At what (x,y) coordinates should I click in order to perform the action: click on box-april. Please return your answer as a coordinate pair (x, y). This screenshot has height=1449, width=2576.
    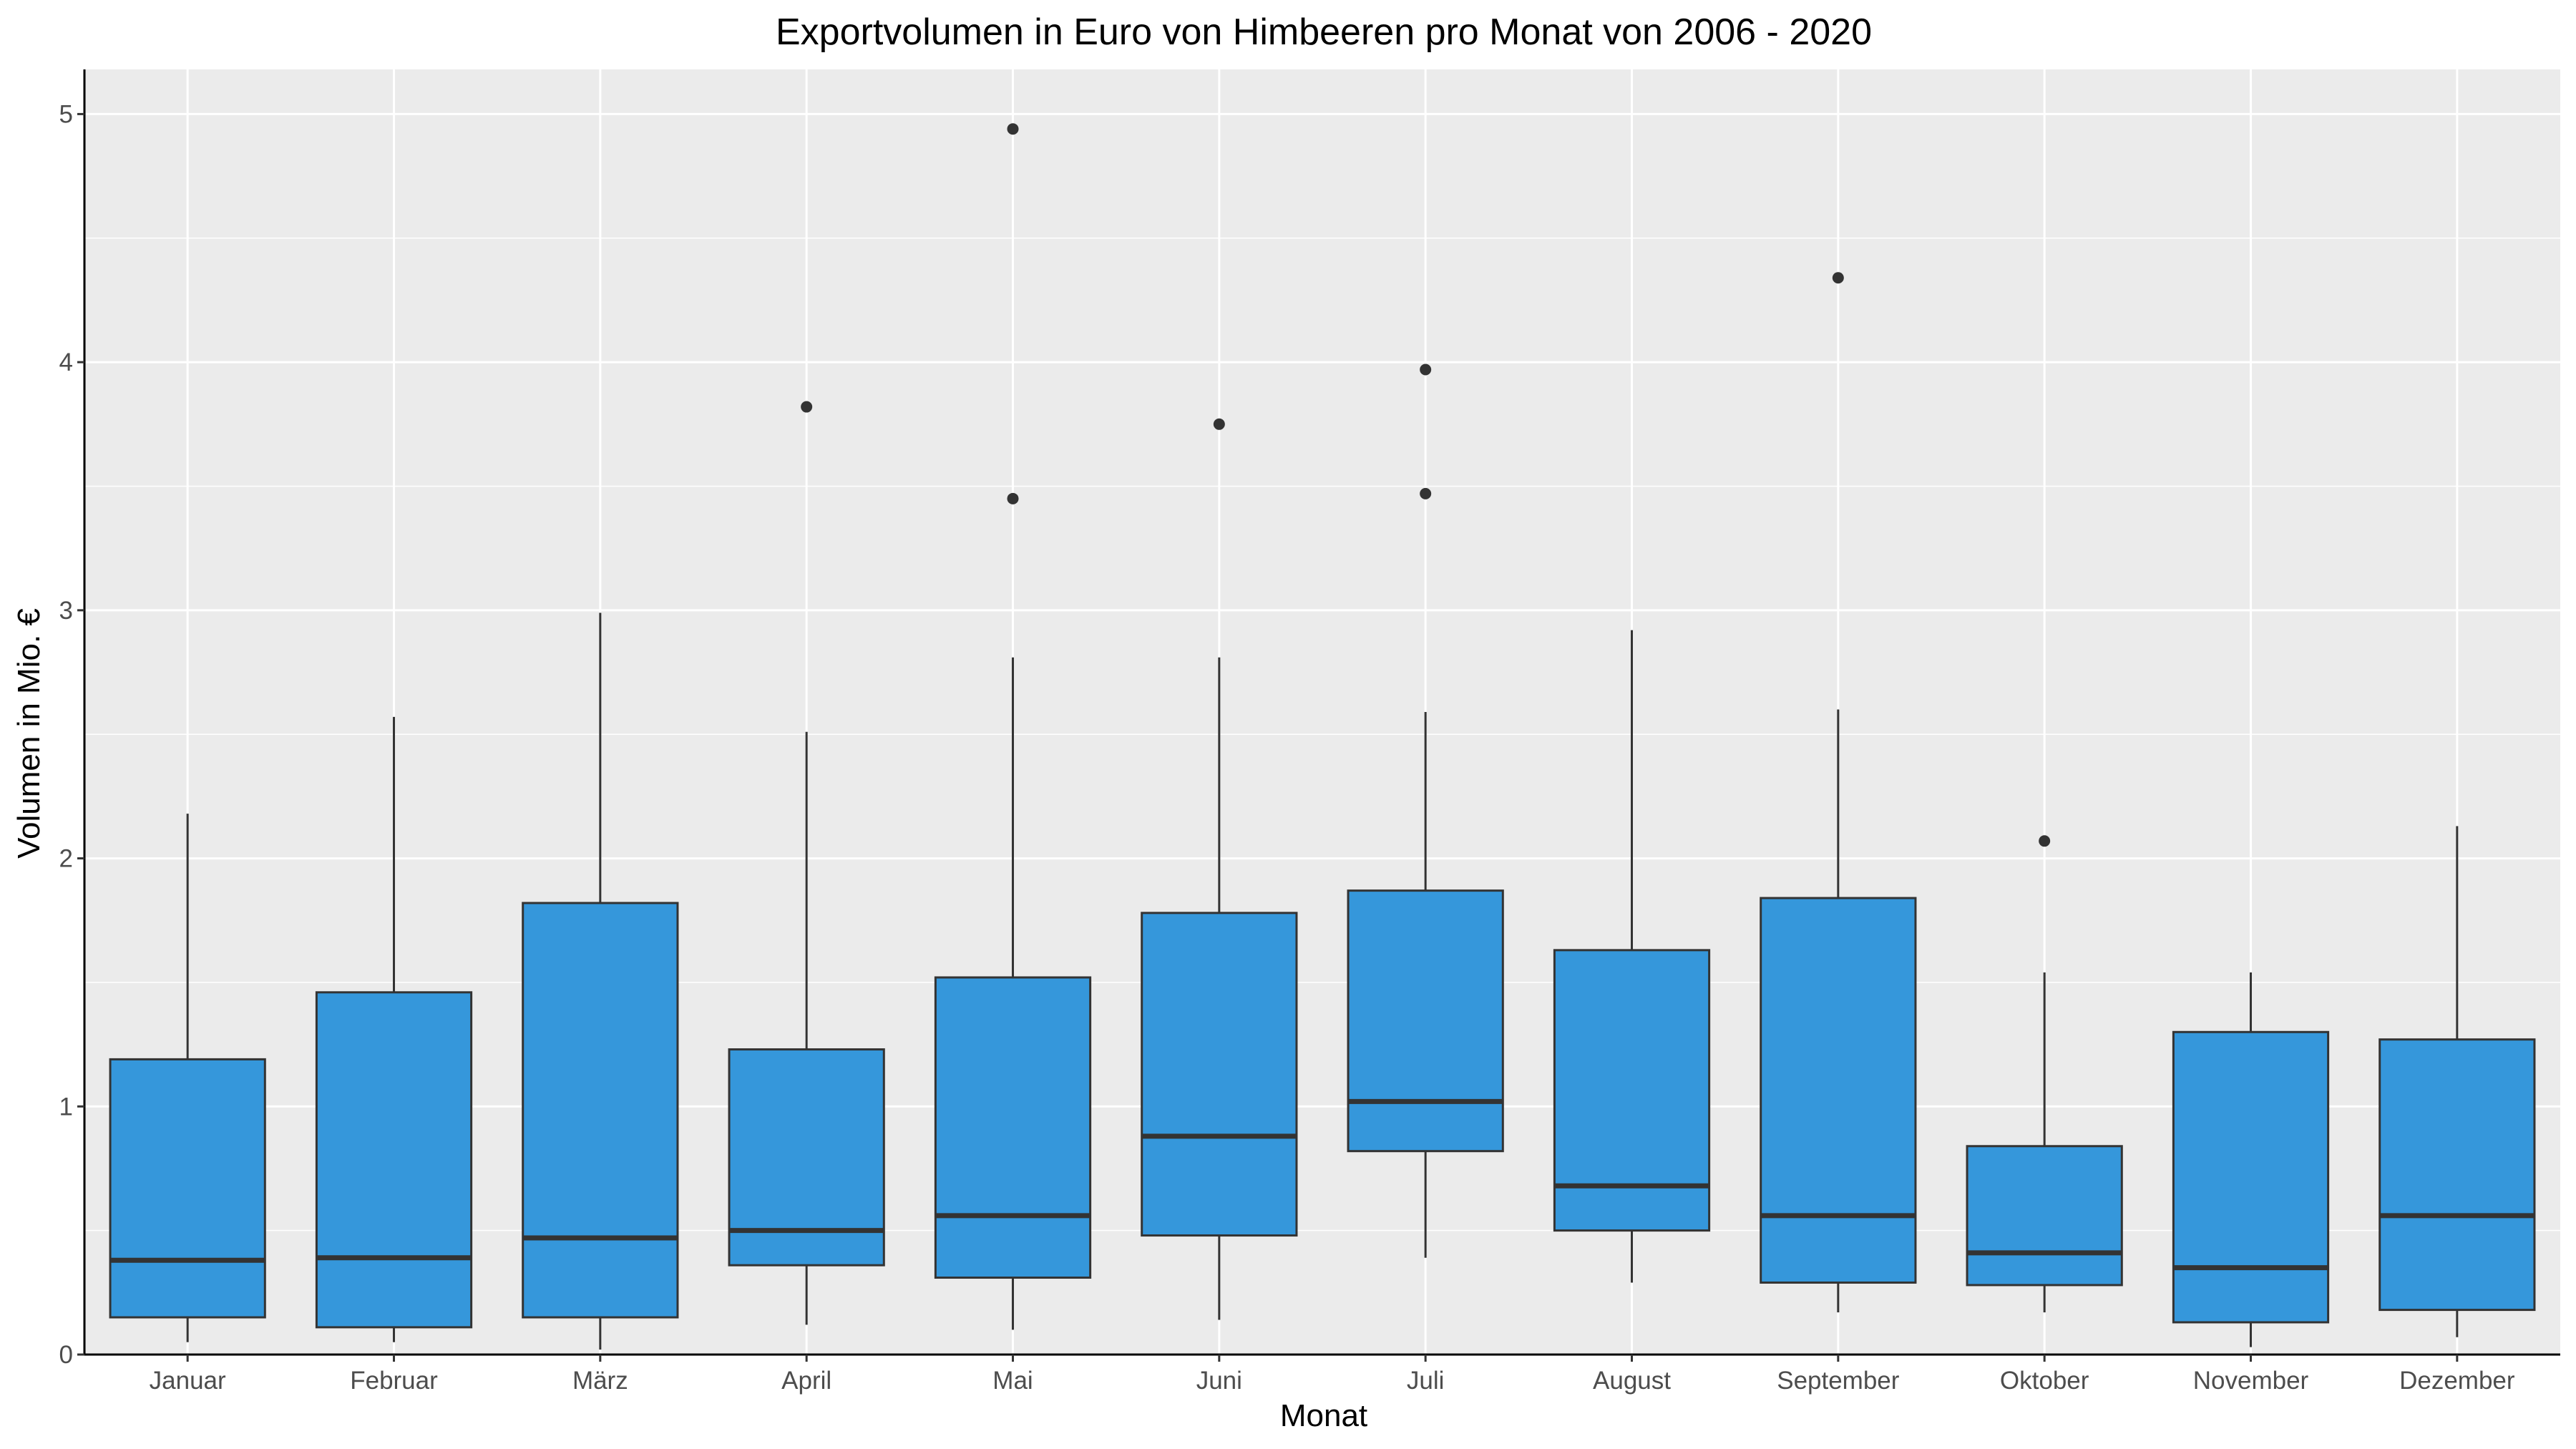
    Looking at the image, I should click on (806, 863).